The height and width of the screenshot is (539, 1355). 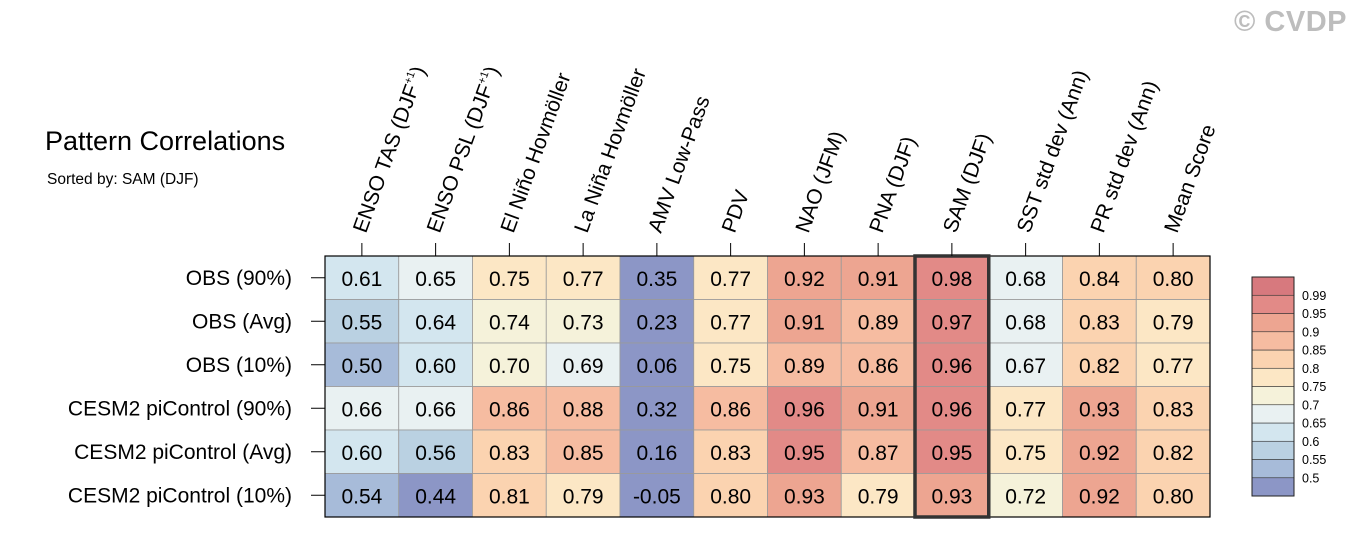 What do you see at coordinates (123, 179) in the screenshot?
I see `chart-subtitle: Sorted by: SAM (DJF)` at bounding box center [123, 179].